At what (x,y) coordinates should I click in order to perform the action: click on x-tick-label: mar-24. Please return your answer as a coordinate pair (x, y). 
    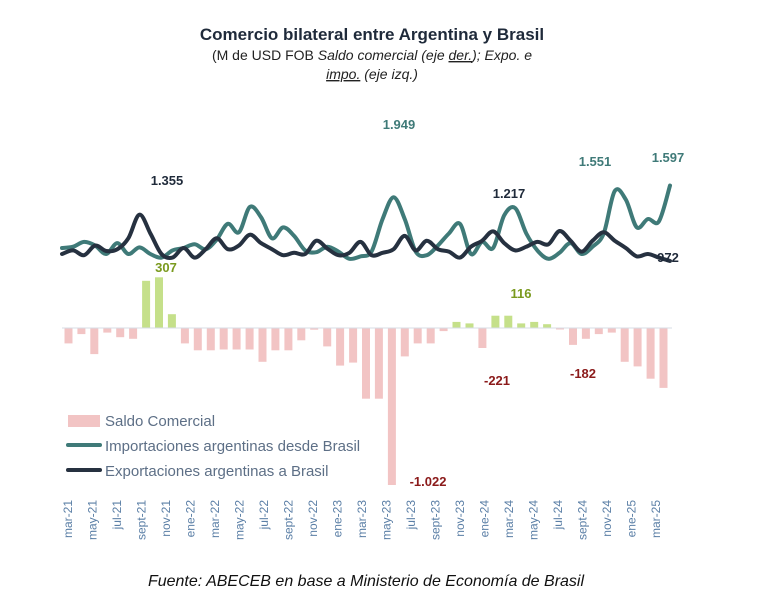
    Looking at the image, I should click on (509, 519).